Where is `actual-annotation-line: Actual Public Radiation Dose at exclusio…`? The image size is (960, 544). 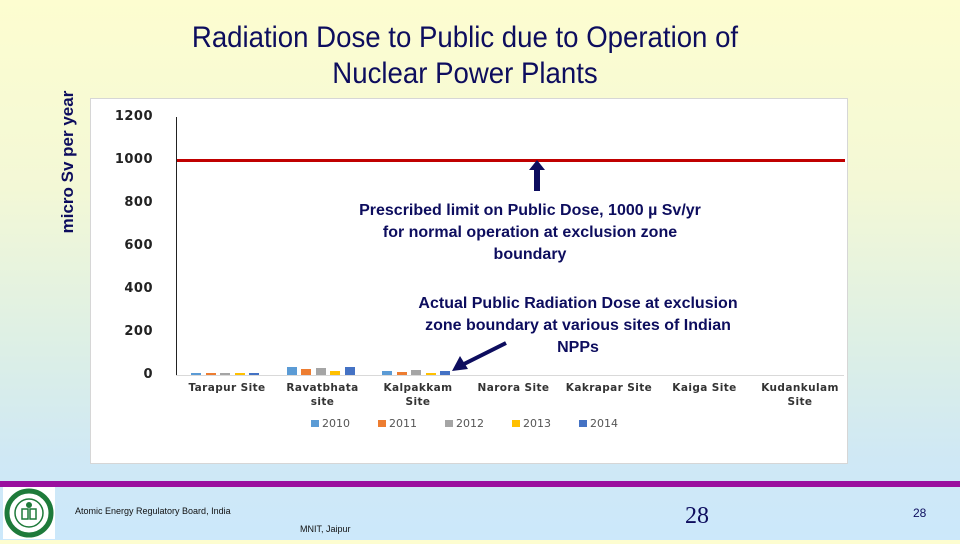
actual-annotation-line: Actual Public Radiation Dose at exclusio… is located at coordinates (578, 303).